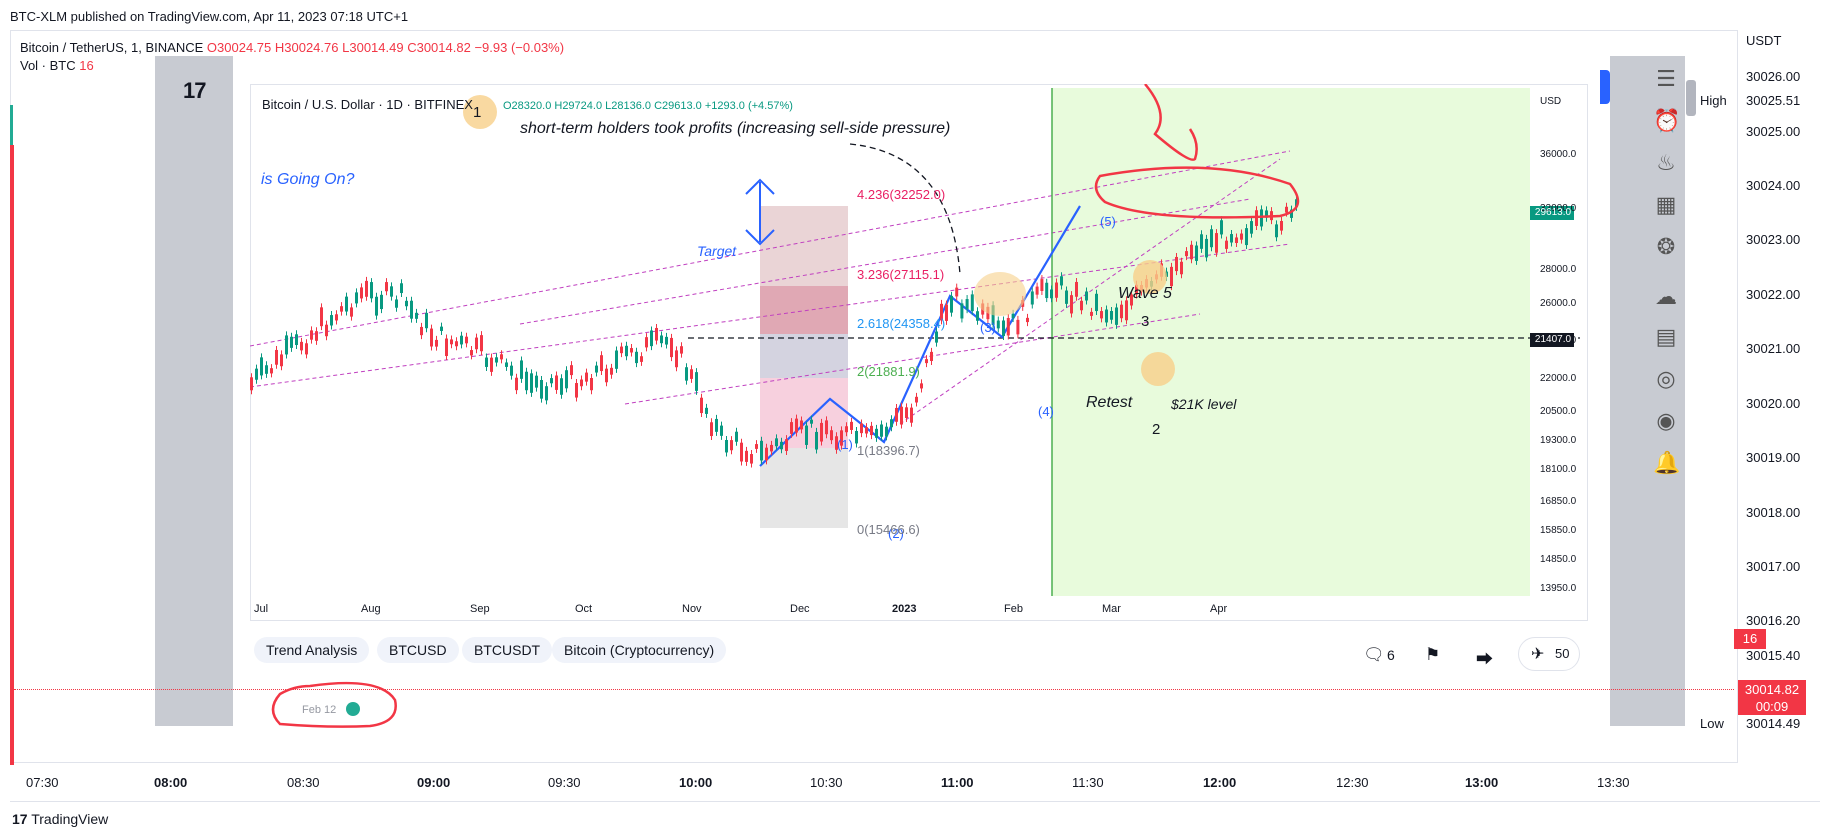  I want to click on bell-icon: 🔔, so click(1667, 462).